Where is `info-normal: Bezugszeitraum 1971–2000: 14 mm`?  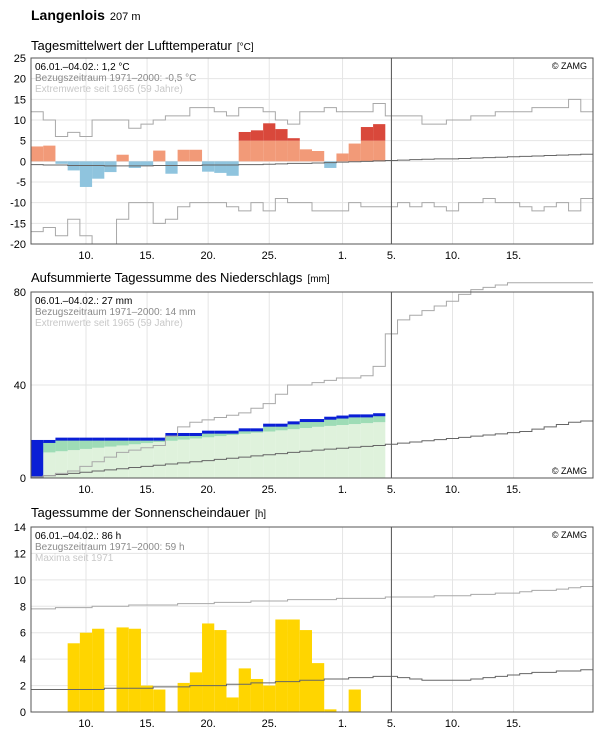
info-normal: Bezugszeitraum 1971–2000: 14 mm is located at coordinates (115, 312).